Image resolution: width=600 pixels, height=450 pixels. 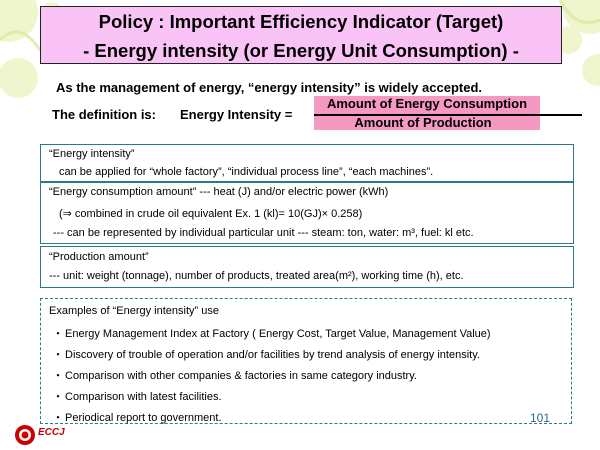 I want to click on fraction-numerator: Amount of Energy Consumption, so click(x=427, y=103).